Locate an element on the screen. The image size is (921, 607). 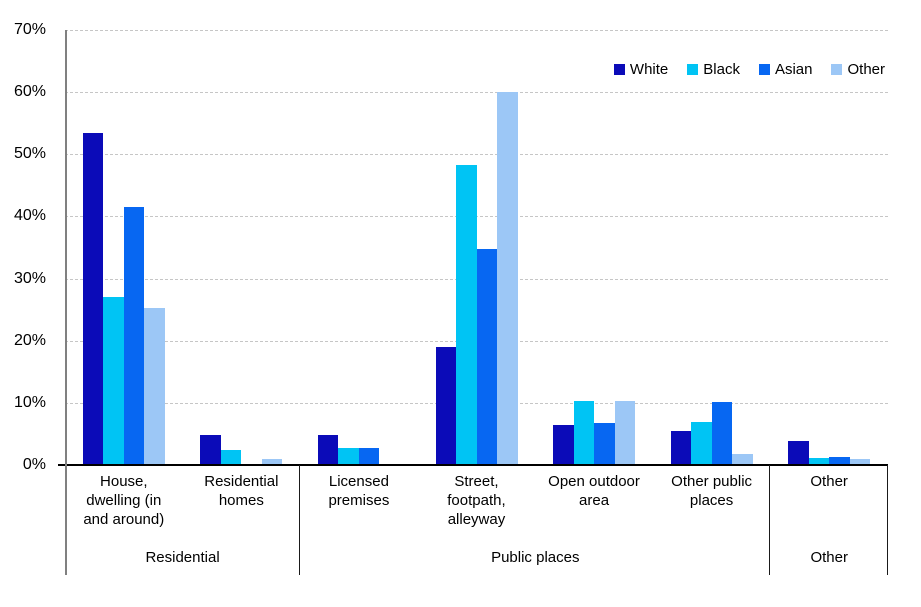
y-tick-label-30: 30% is located at coordinates (29, 278).